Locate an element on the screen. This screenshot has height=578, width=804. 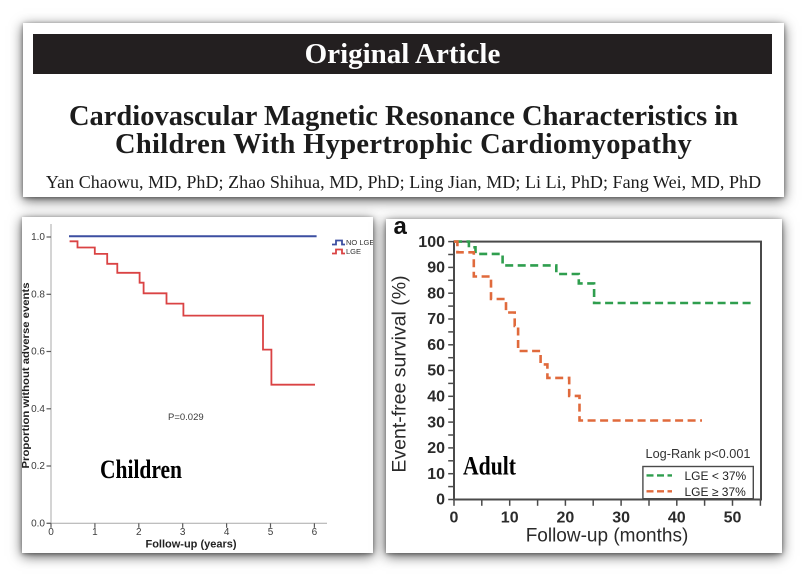
svg-text: 90 is located at coordinates (436, 268).